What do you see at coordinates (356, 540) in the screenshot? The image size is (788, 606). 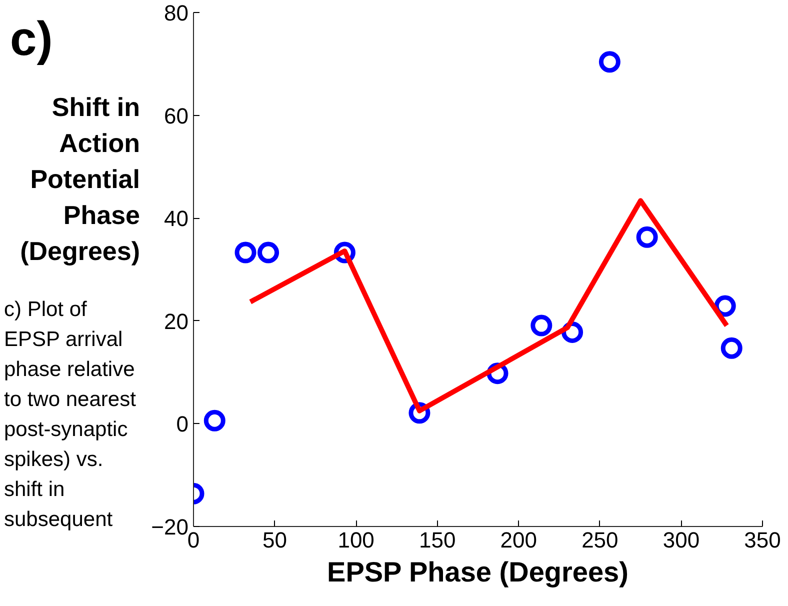 I see `x-tick-label: 100` at bounding box center [356, 540].